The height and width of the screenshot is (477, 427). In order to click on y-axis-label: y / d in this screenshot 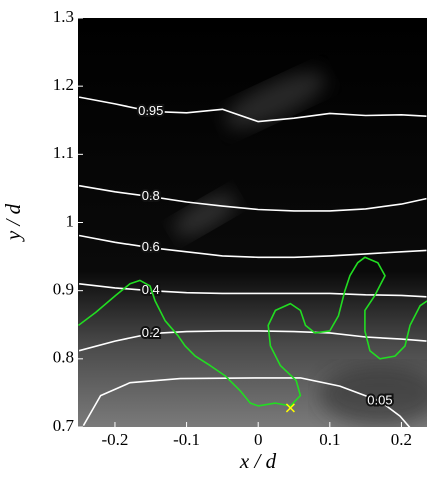, I will do `click(13, 222)`.